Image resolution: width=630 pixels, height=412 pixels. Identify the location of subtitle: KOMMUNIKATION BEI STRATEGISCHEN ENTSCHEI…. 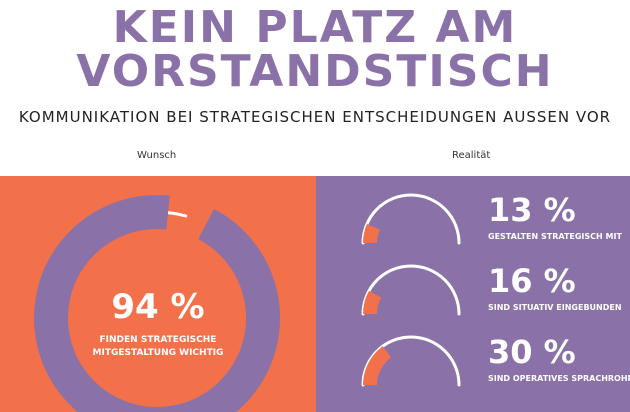
(315, 117).